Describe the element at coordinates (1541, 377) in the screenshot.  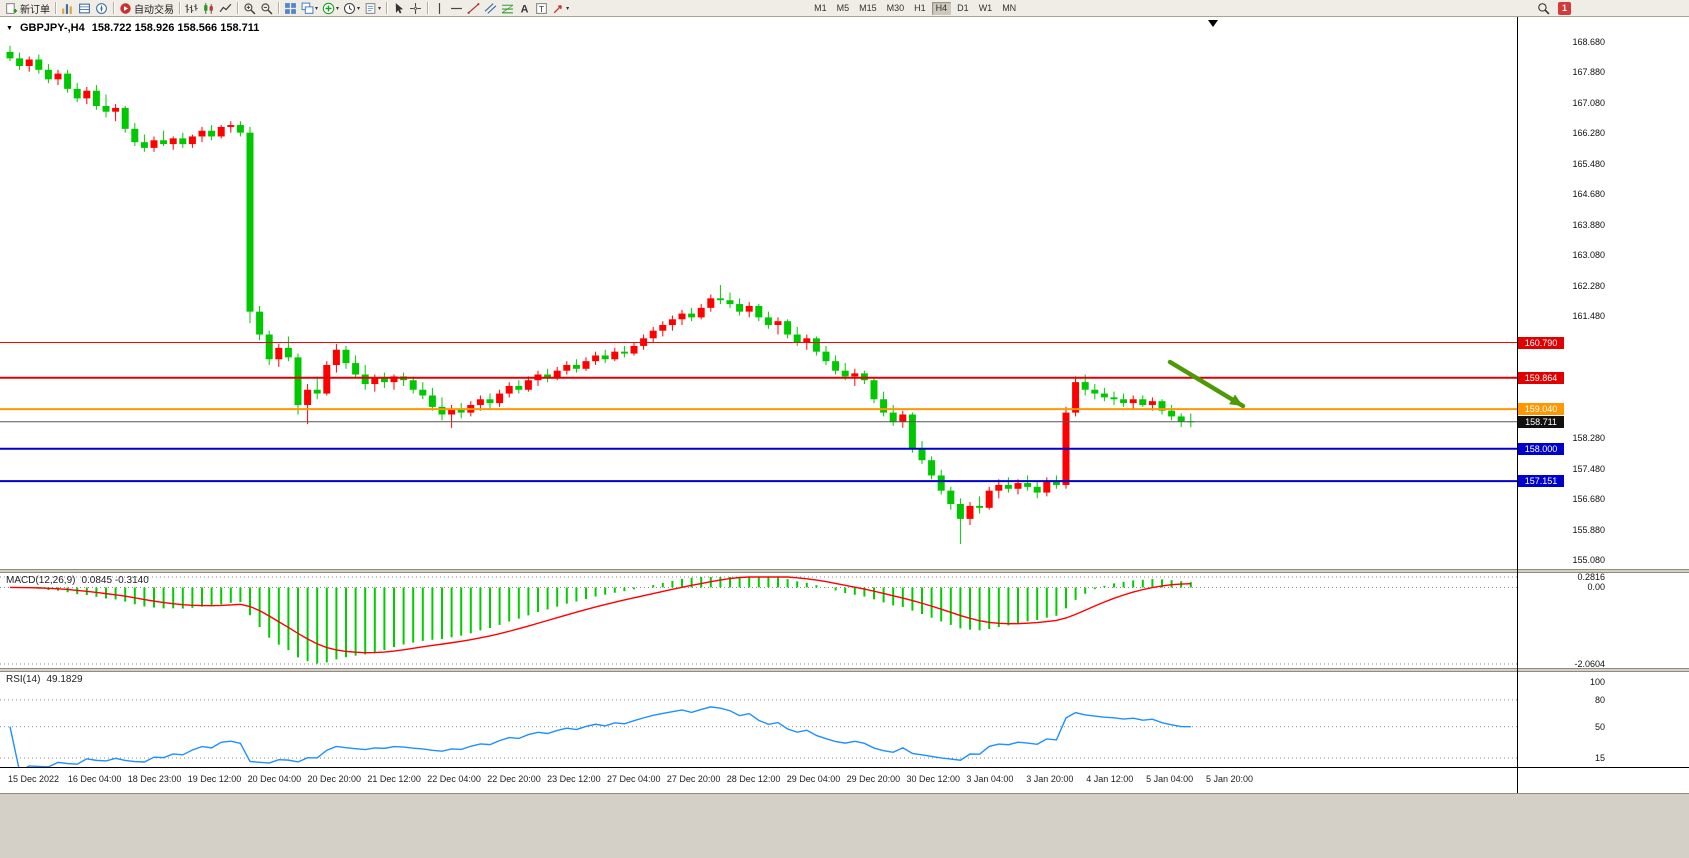
I see `price-tag: 159.864` at that location.